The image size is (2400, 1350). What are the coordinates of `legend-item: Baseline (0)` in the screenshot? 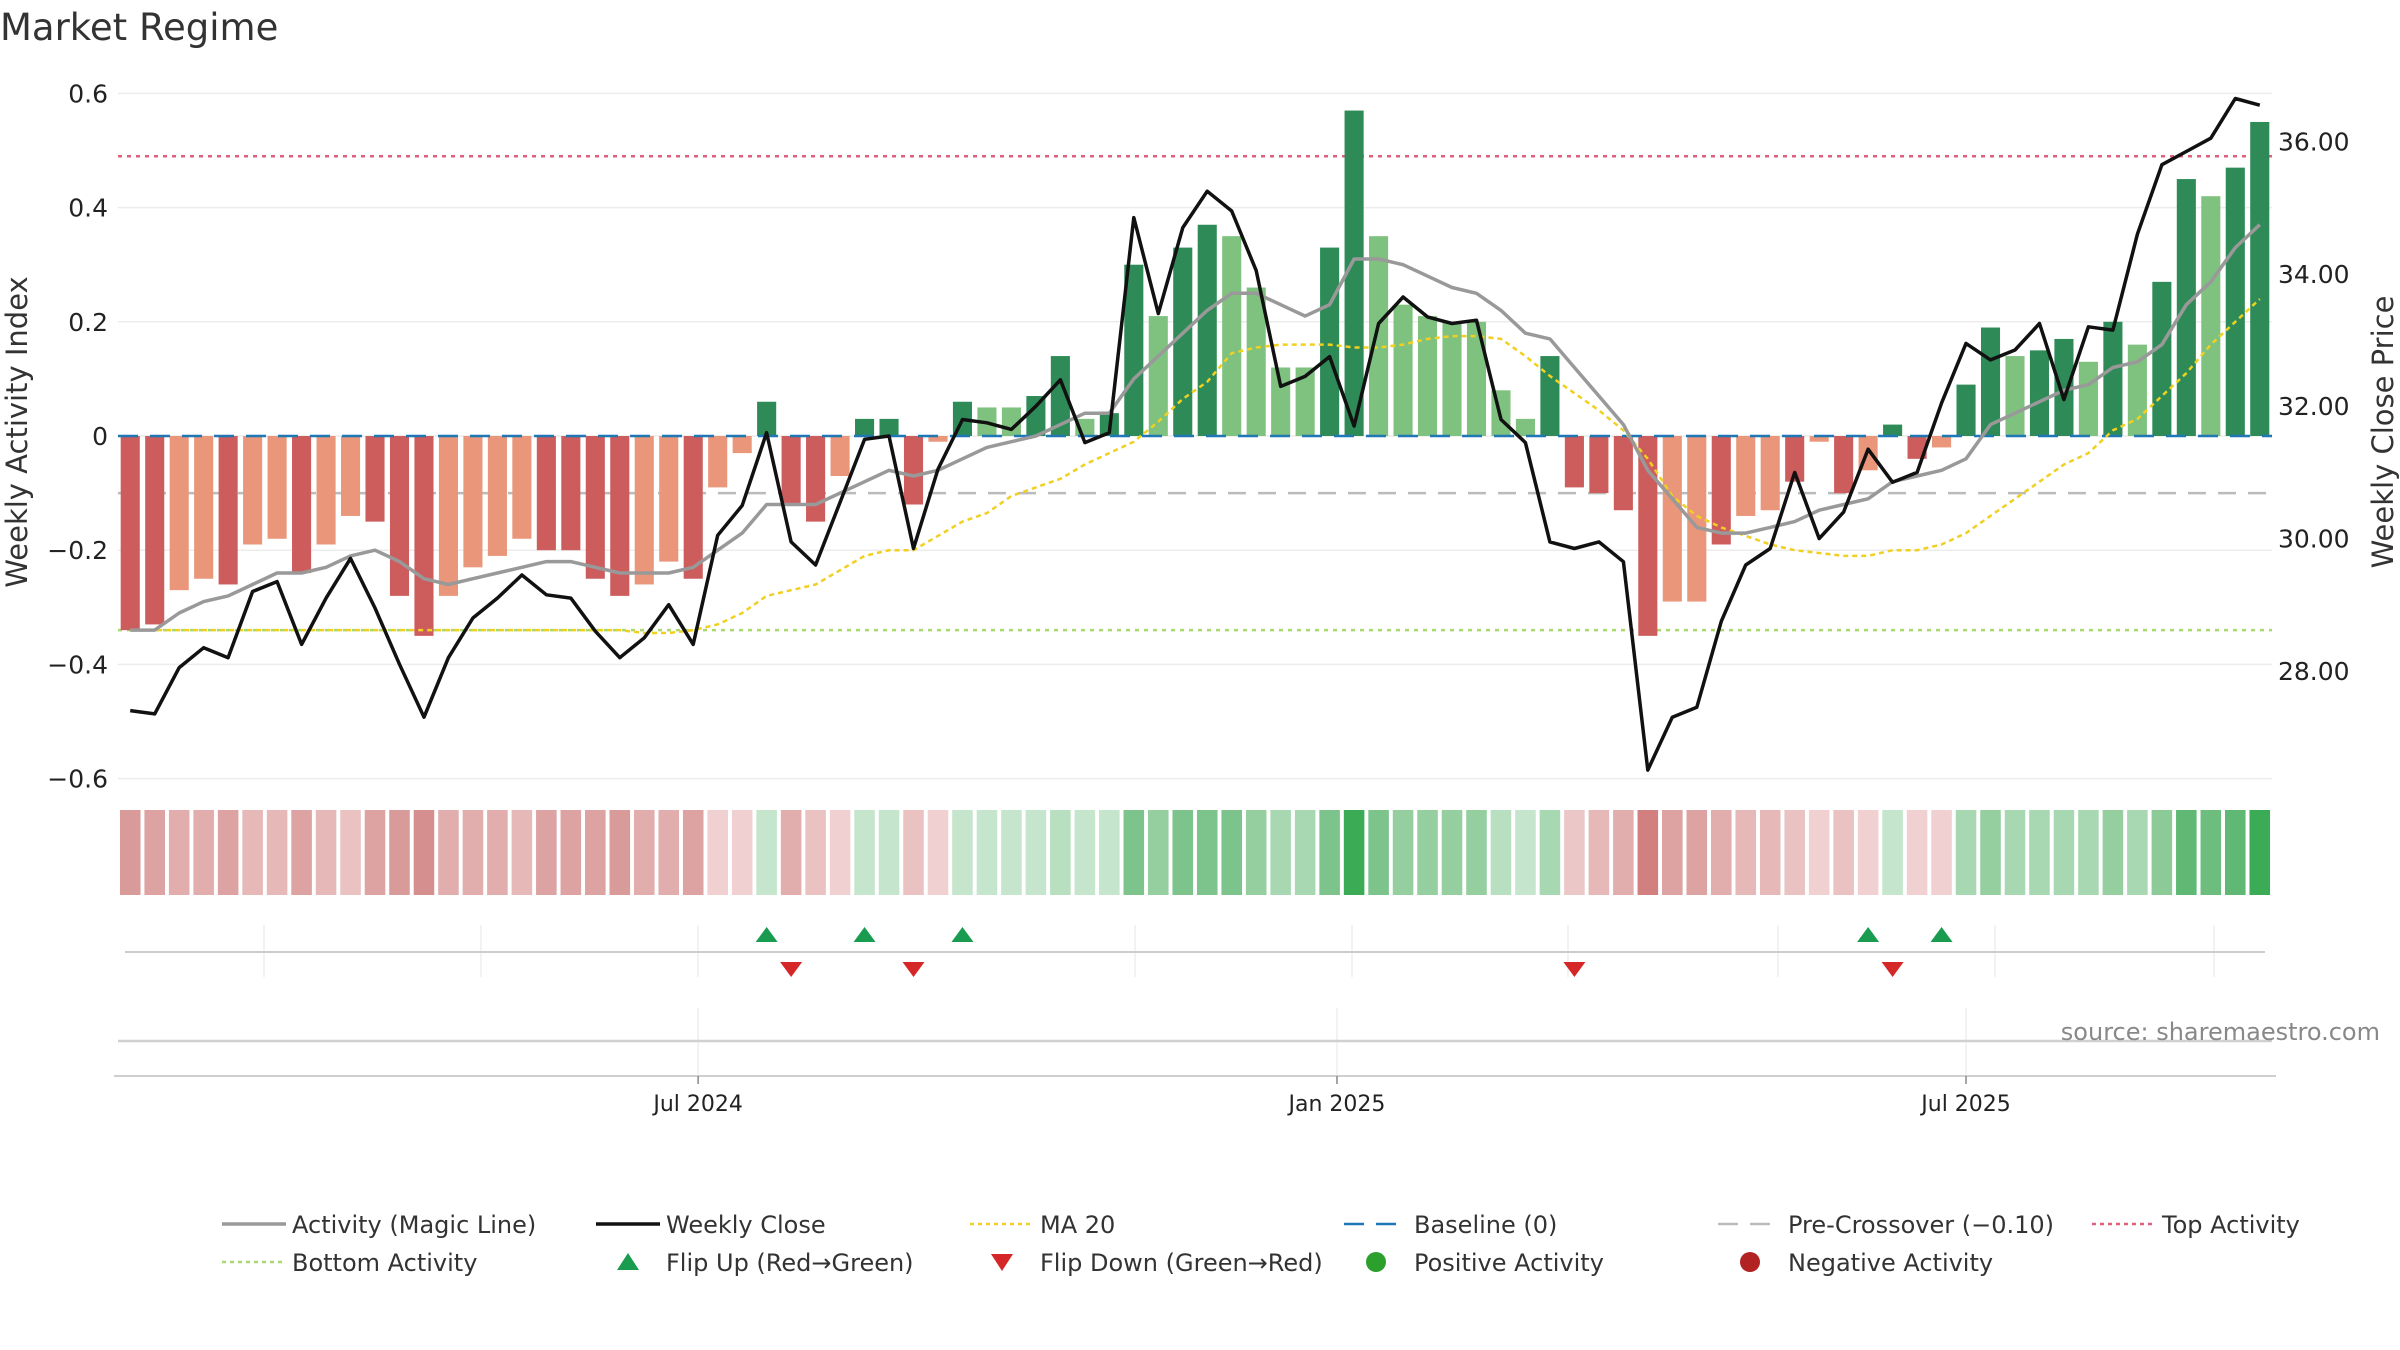 It's located at (1450, 1225).